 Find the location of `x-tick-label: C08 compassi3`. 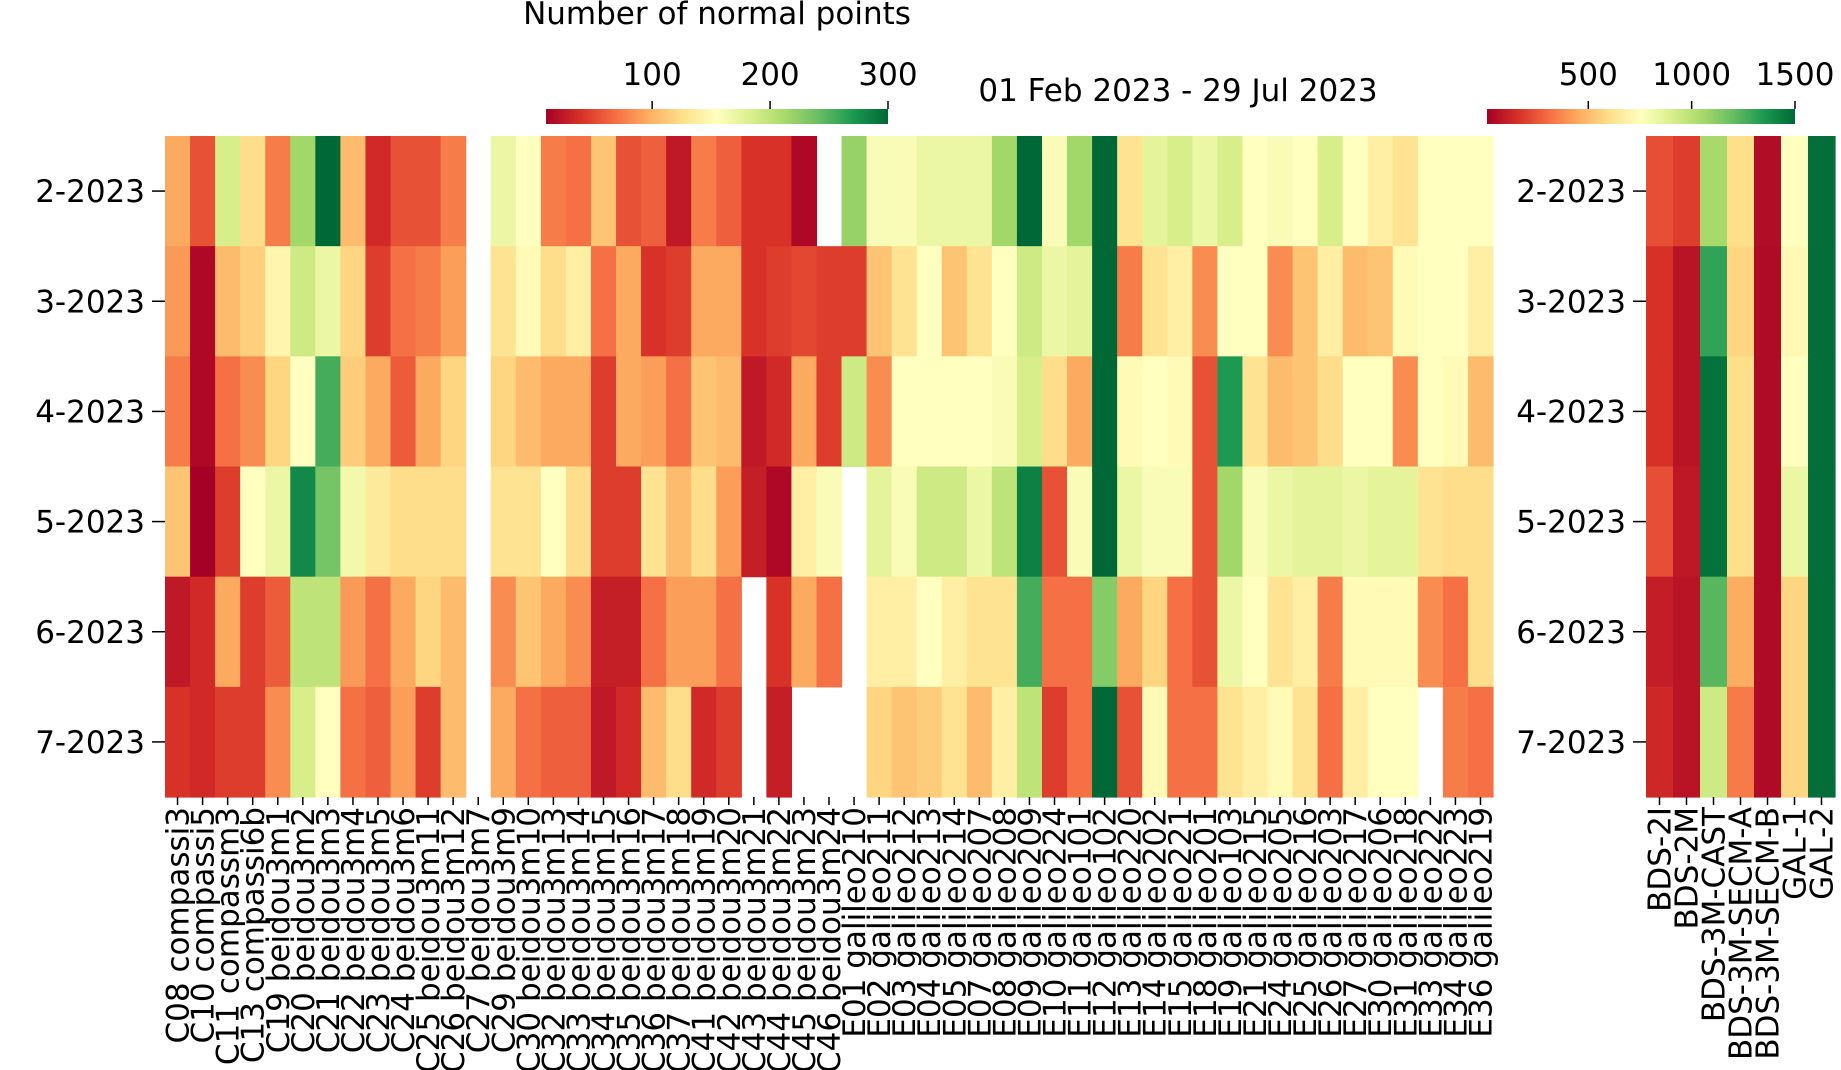

x-tick-label: C08 compassi3 is located at coordinates (179, 925).